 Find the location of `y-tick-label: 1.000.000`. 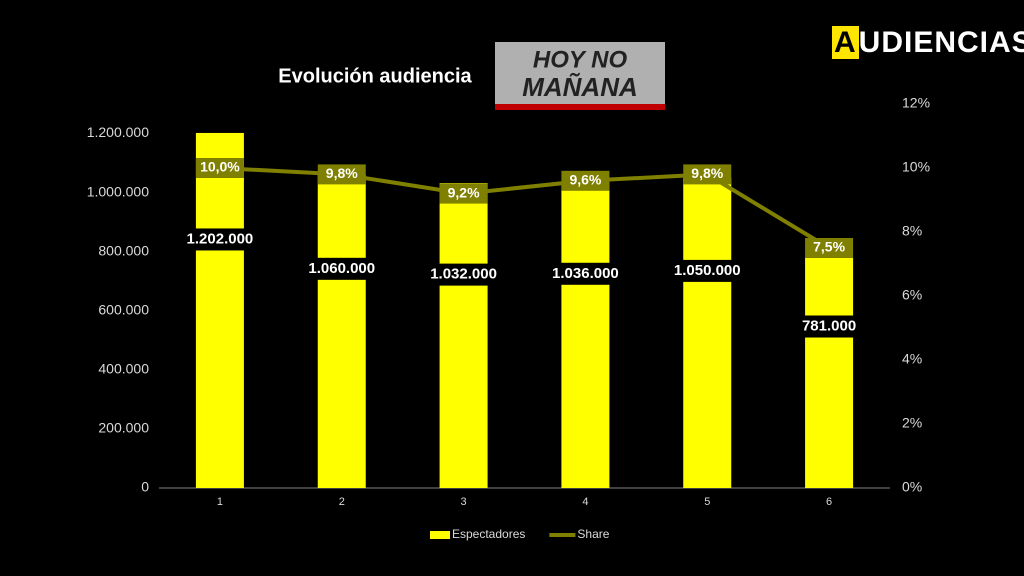

y-tick-label: 1.000.000 is located at coordinates (118, 191).